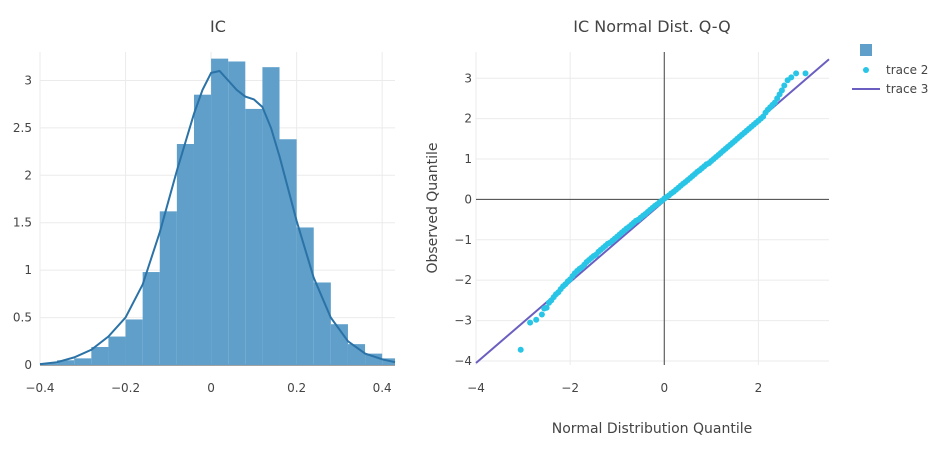 The width and height of the screenshot is (940, 453). What do you see at coordinates (468, 78) in the screenshot?
I see `qq-y-tick-label: 3` at bounding box center [468, 78].